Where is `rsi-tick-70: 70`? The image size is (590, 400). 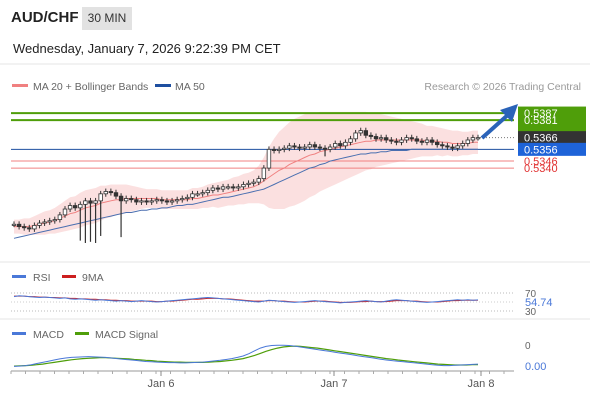
rsi-tick-70: 70 is located at coordinates (531, 294).